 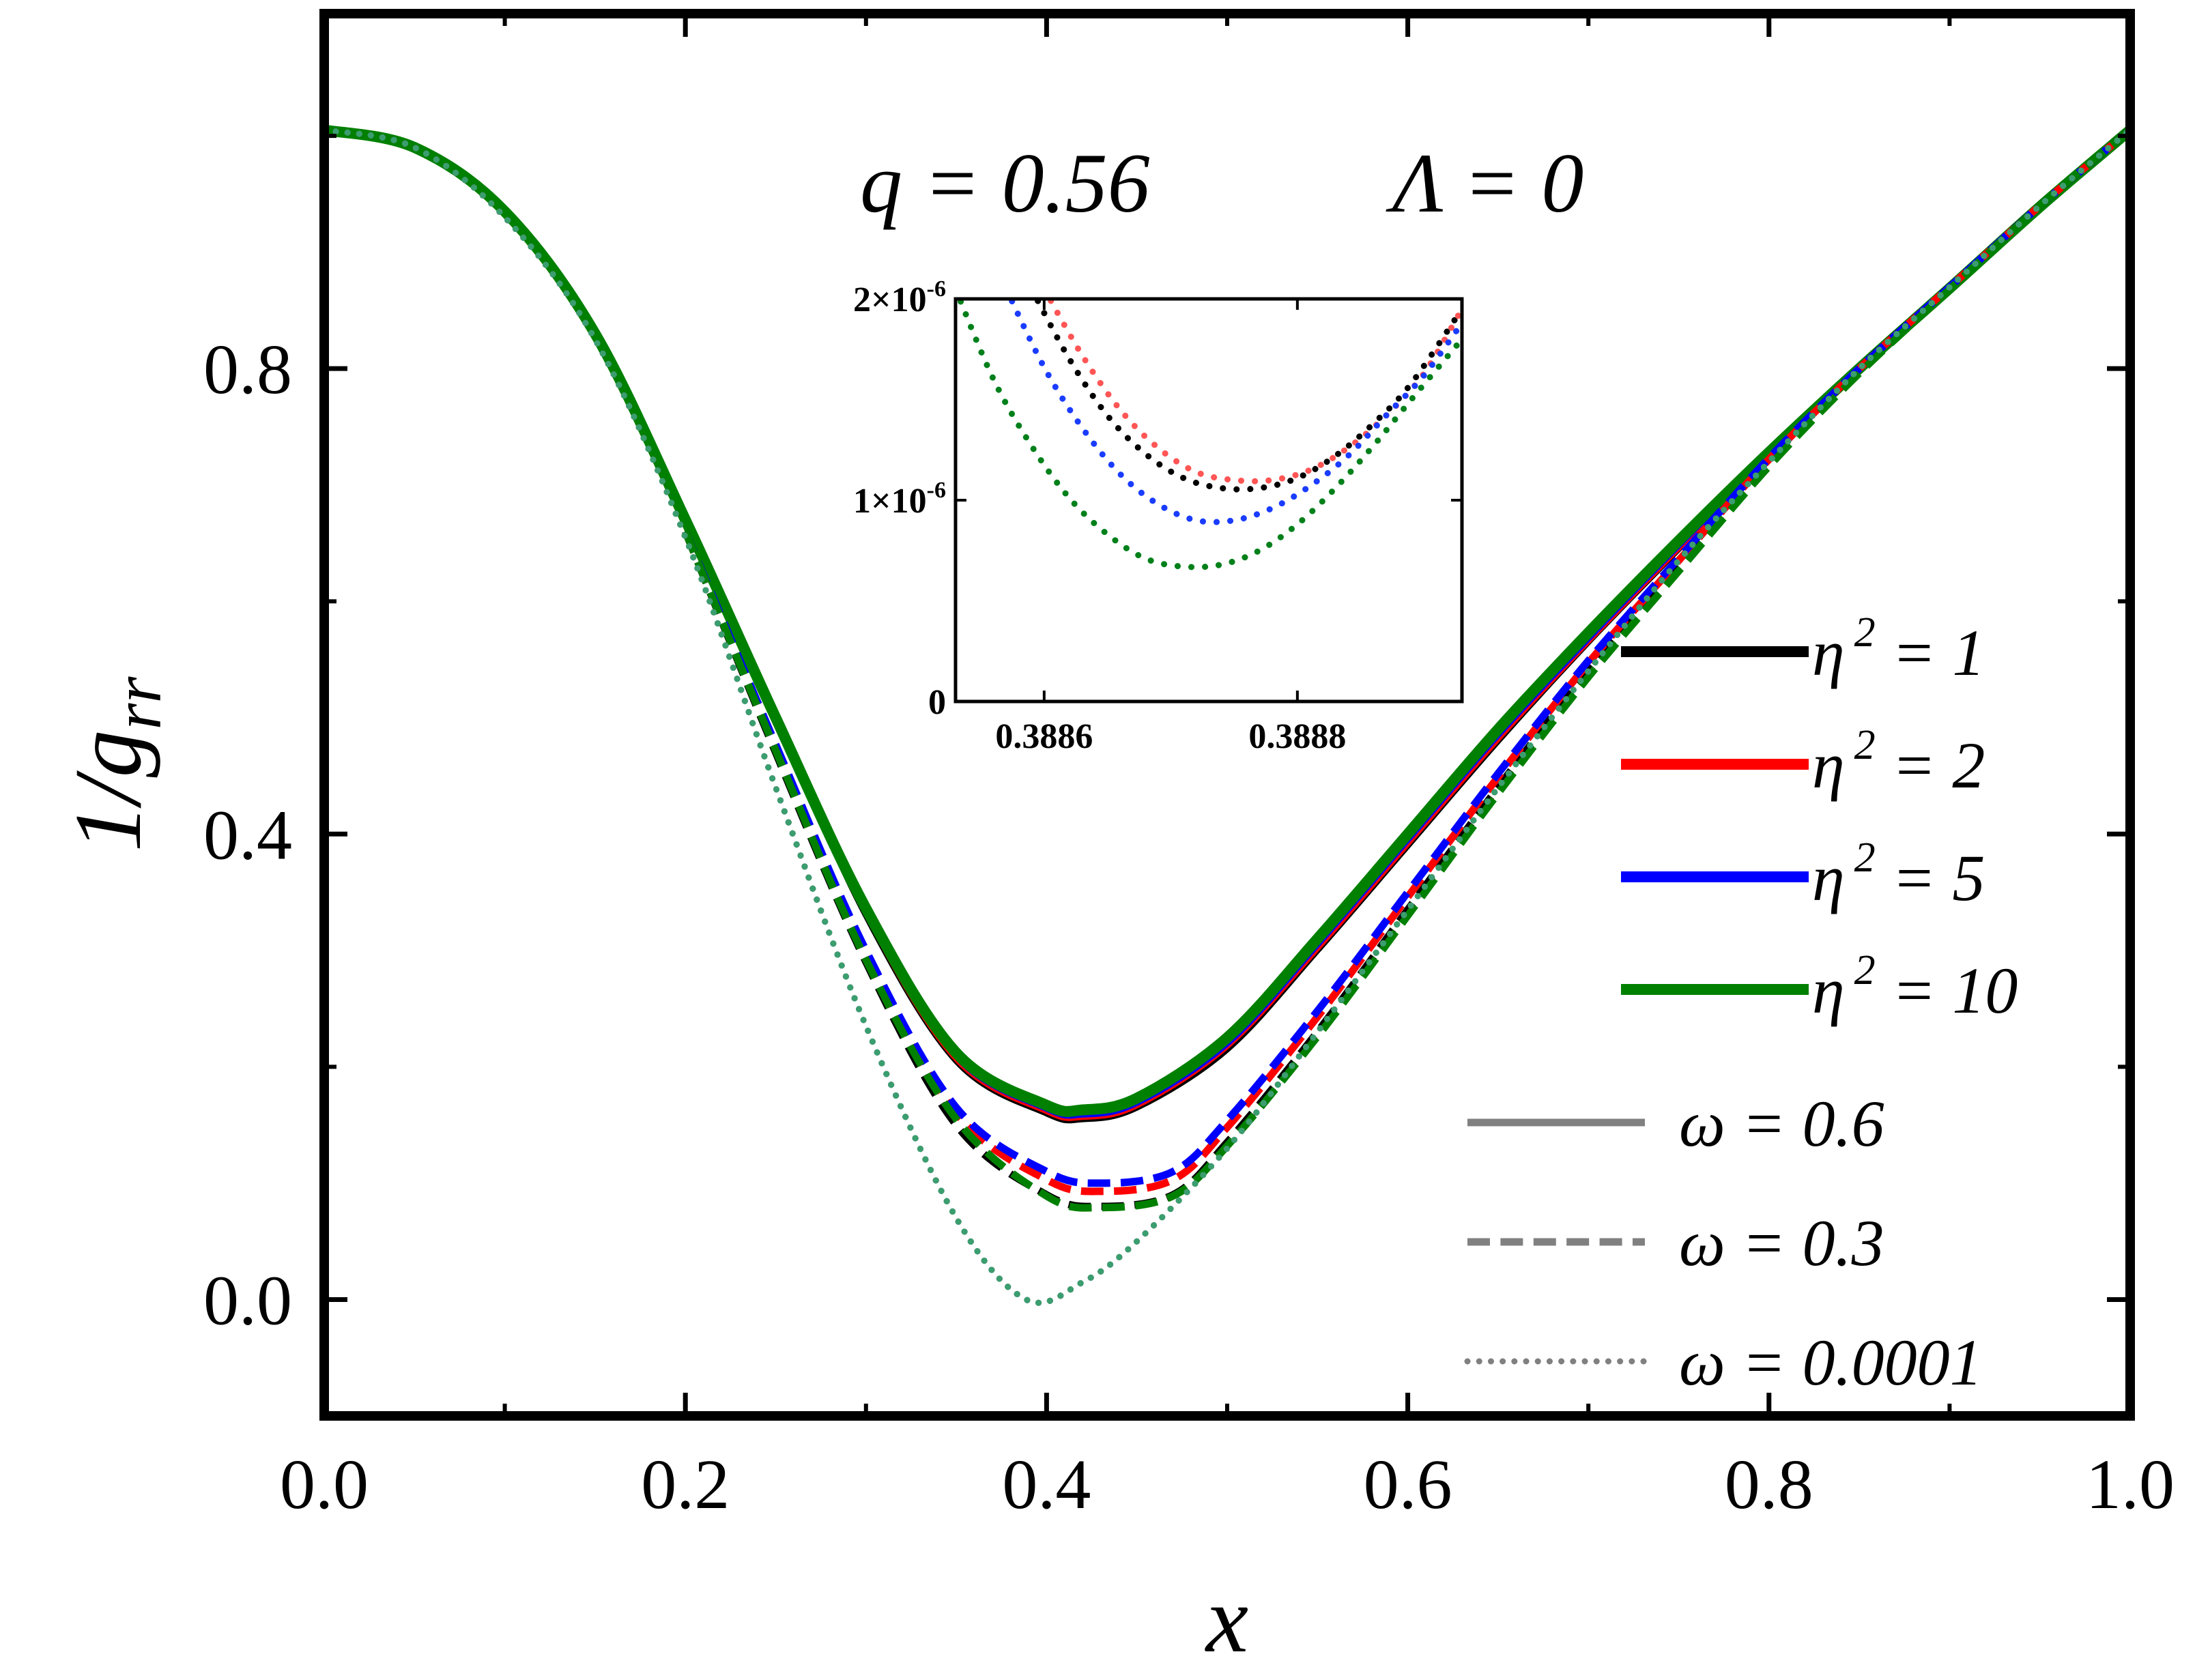 What do you see at coordinates (247, 369) in the screenshot?
I see `y-tick-label: 0.8` at bounding box center [247, 369].